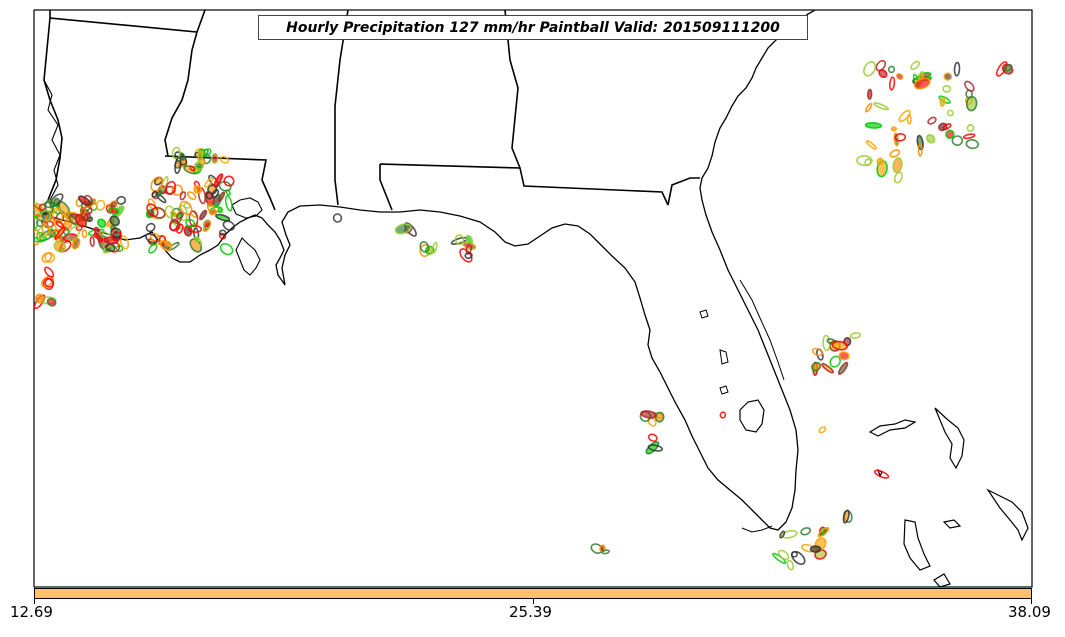 The height and width of the screenshot is (637, 1065). Describe the element at coordinates (948, 497) in the screenshot. I see `bahamas-islands` at that location.